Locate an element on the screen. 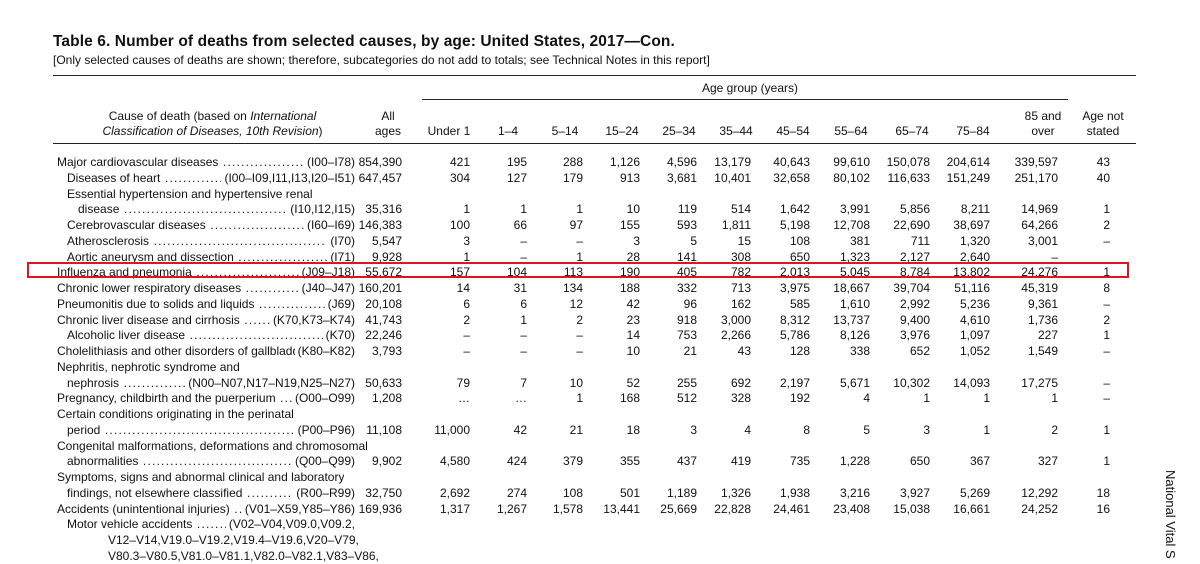  cell-value: 4 is located at coordinates (747, 429).